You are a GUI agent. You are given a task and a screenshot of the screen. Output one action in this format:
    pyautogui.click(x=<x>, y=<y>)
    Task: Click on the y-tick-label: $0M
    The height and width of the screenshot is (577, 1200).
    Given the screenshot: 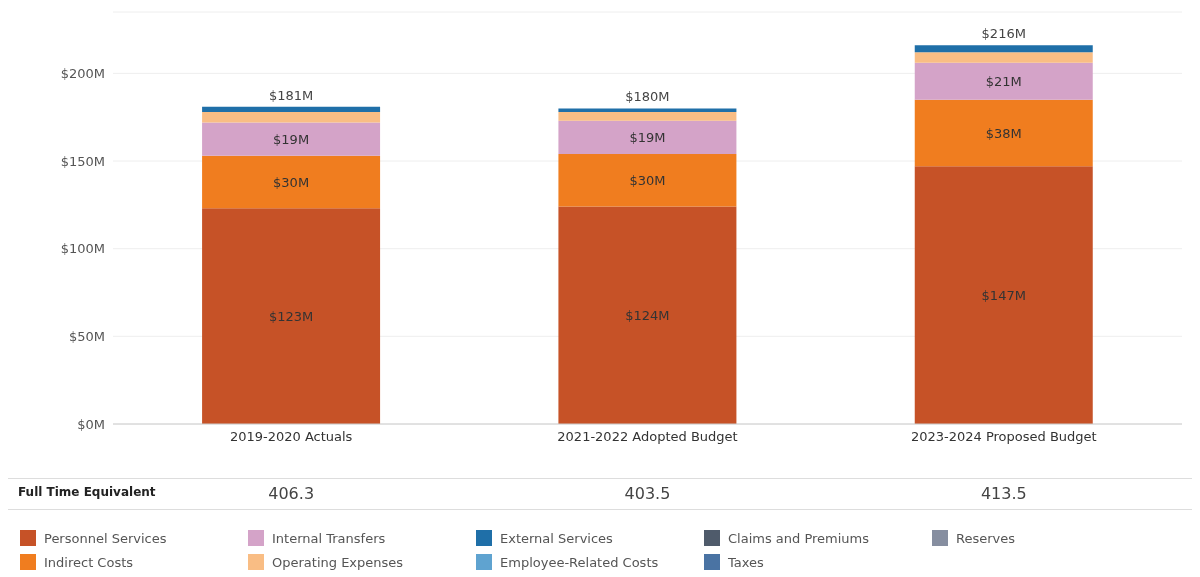 What is the action you would take?
    pyautogui.click(x=91, y=424)
    